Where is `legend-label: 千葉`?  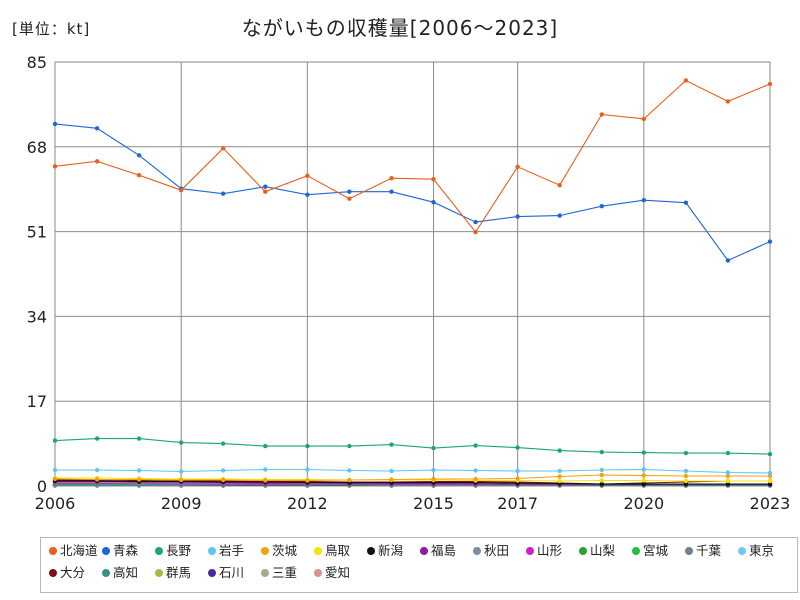
legend-label: 千葉 is located at coordinates (709, 550).